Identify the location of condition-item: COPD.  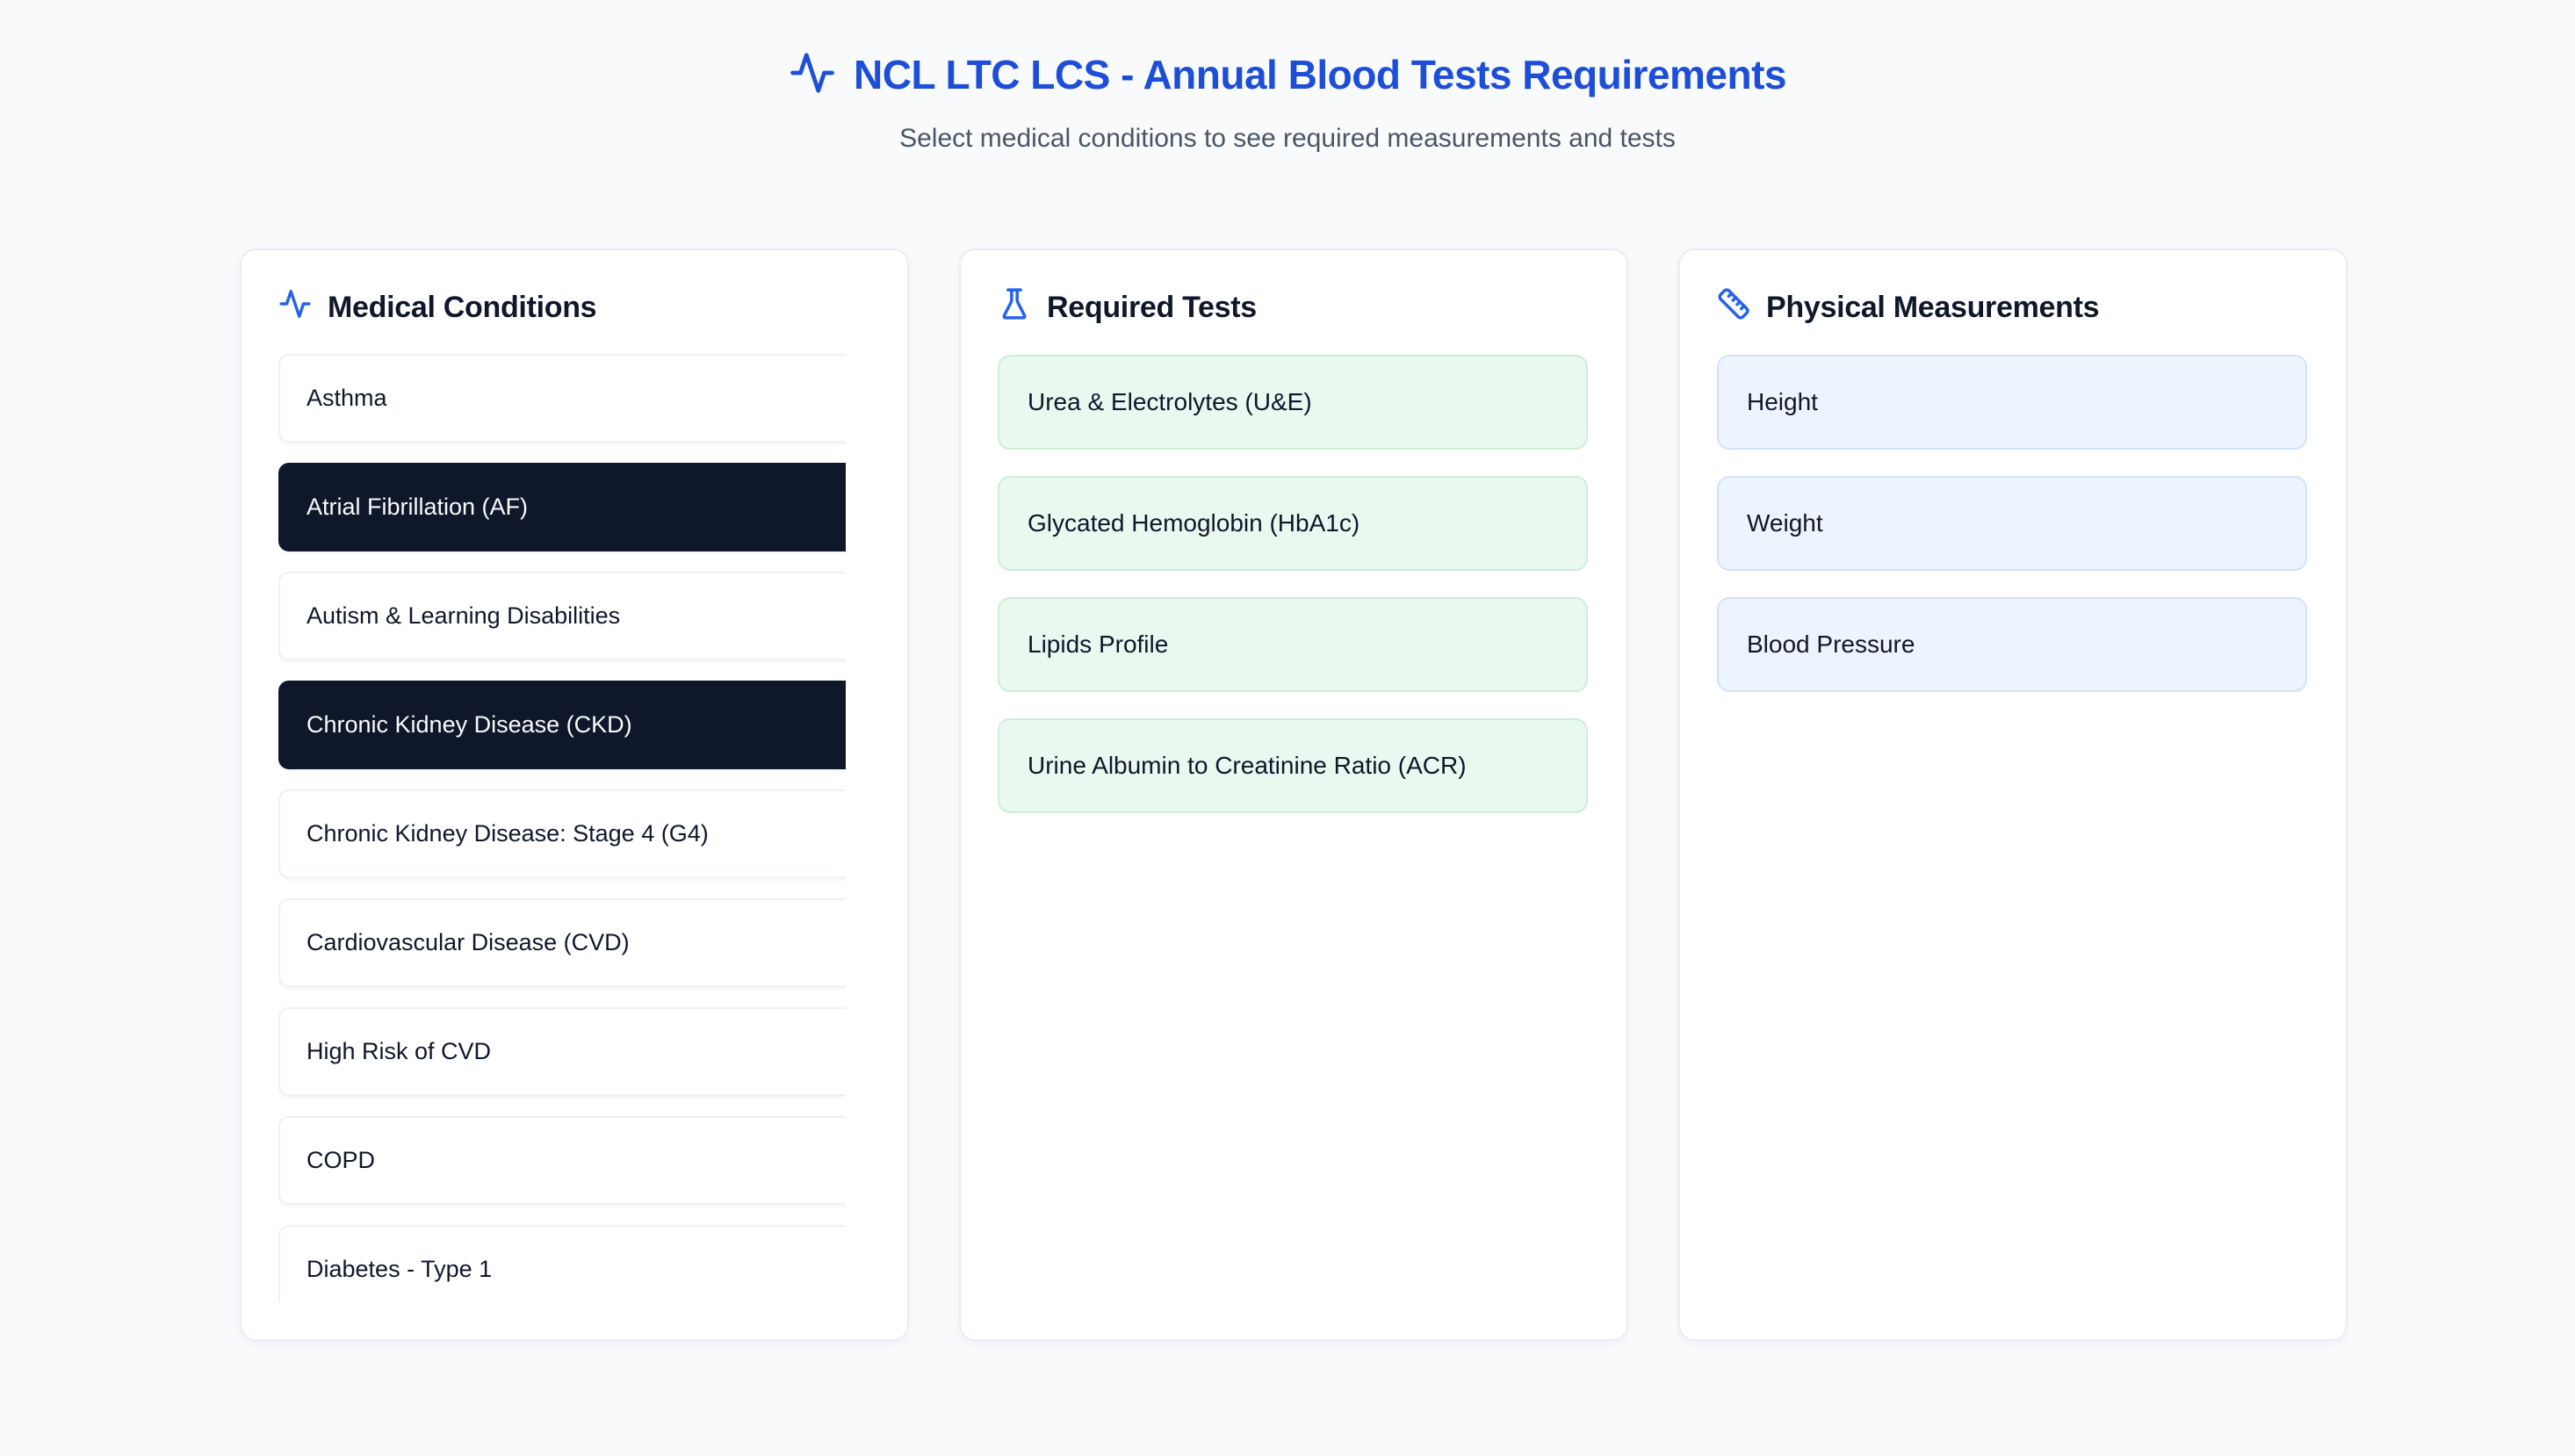
(562, 1160).